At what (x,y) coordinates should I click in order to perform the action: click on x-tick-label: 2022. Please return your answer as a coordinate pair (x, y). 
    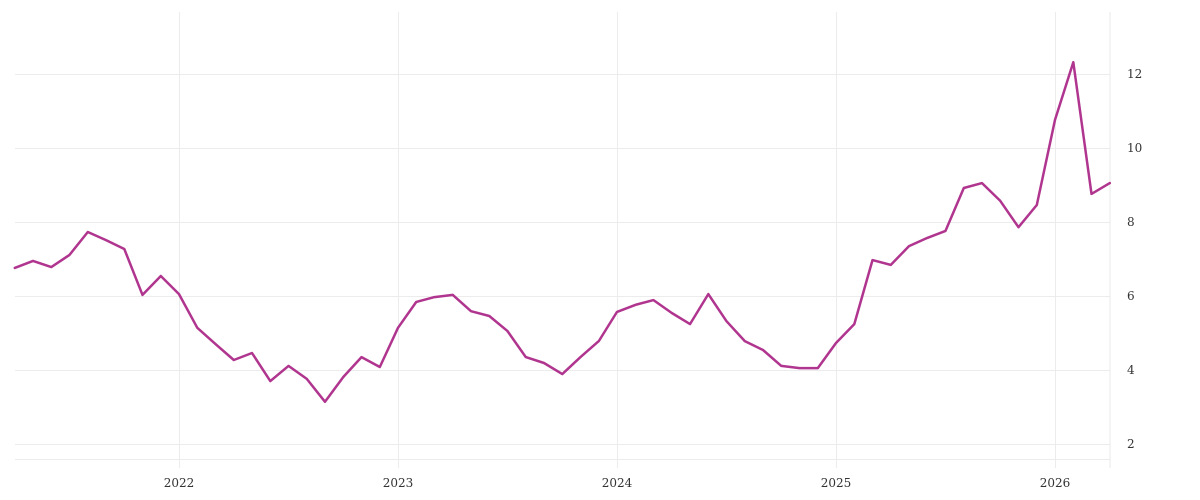
    Looking at the image, I should click on (179, 483).